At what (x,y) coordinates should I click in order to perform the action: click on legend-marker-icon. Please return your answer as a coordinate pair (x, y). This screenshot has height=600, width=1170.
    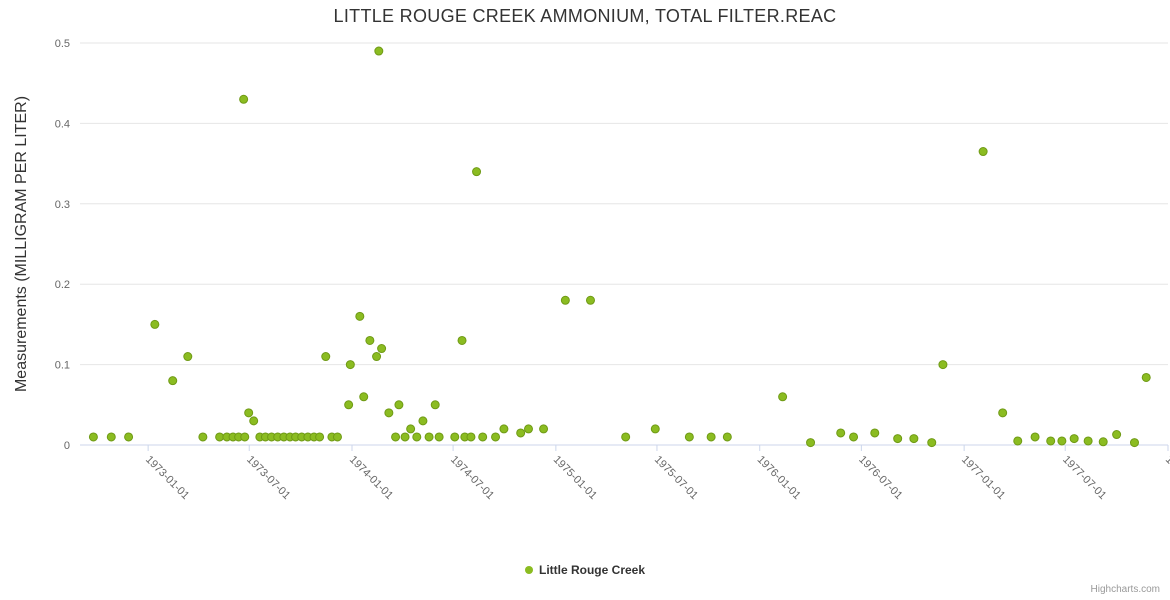
    Looking at the image, I should click on (528, 570).